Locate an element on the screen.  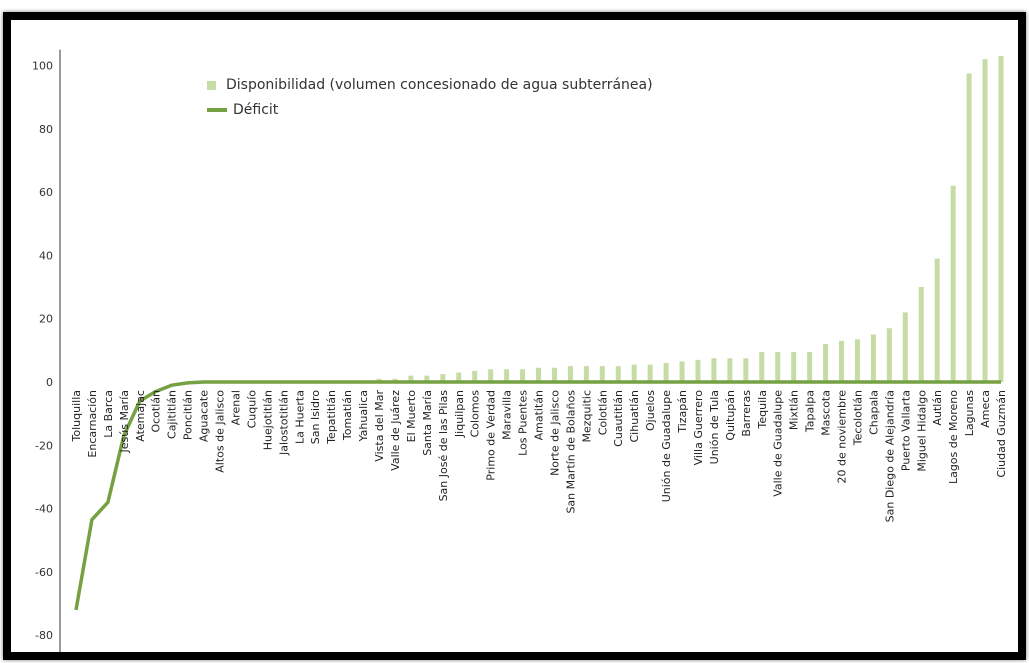
x-tick-label: San José de las Pilas is located at coordinates (443, 446).